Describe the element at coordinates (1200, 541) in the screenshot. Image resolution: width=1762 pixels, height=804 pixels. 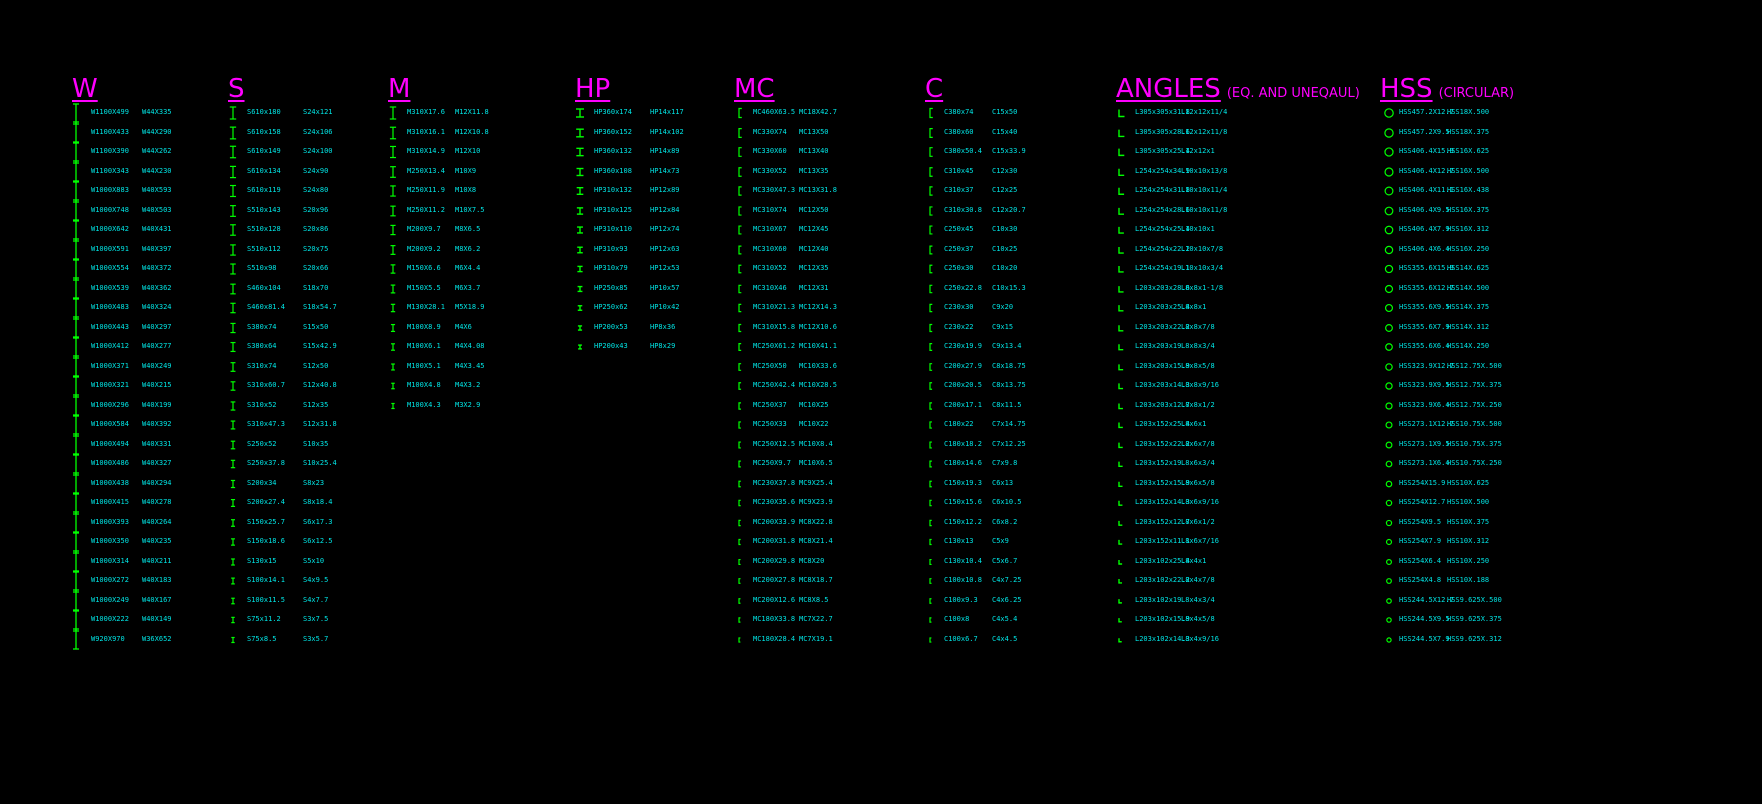
I see `imperial-designation: L8x6x7/16` at that location.